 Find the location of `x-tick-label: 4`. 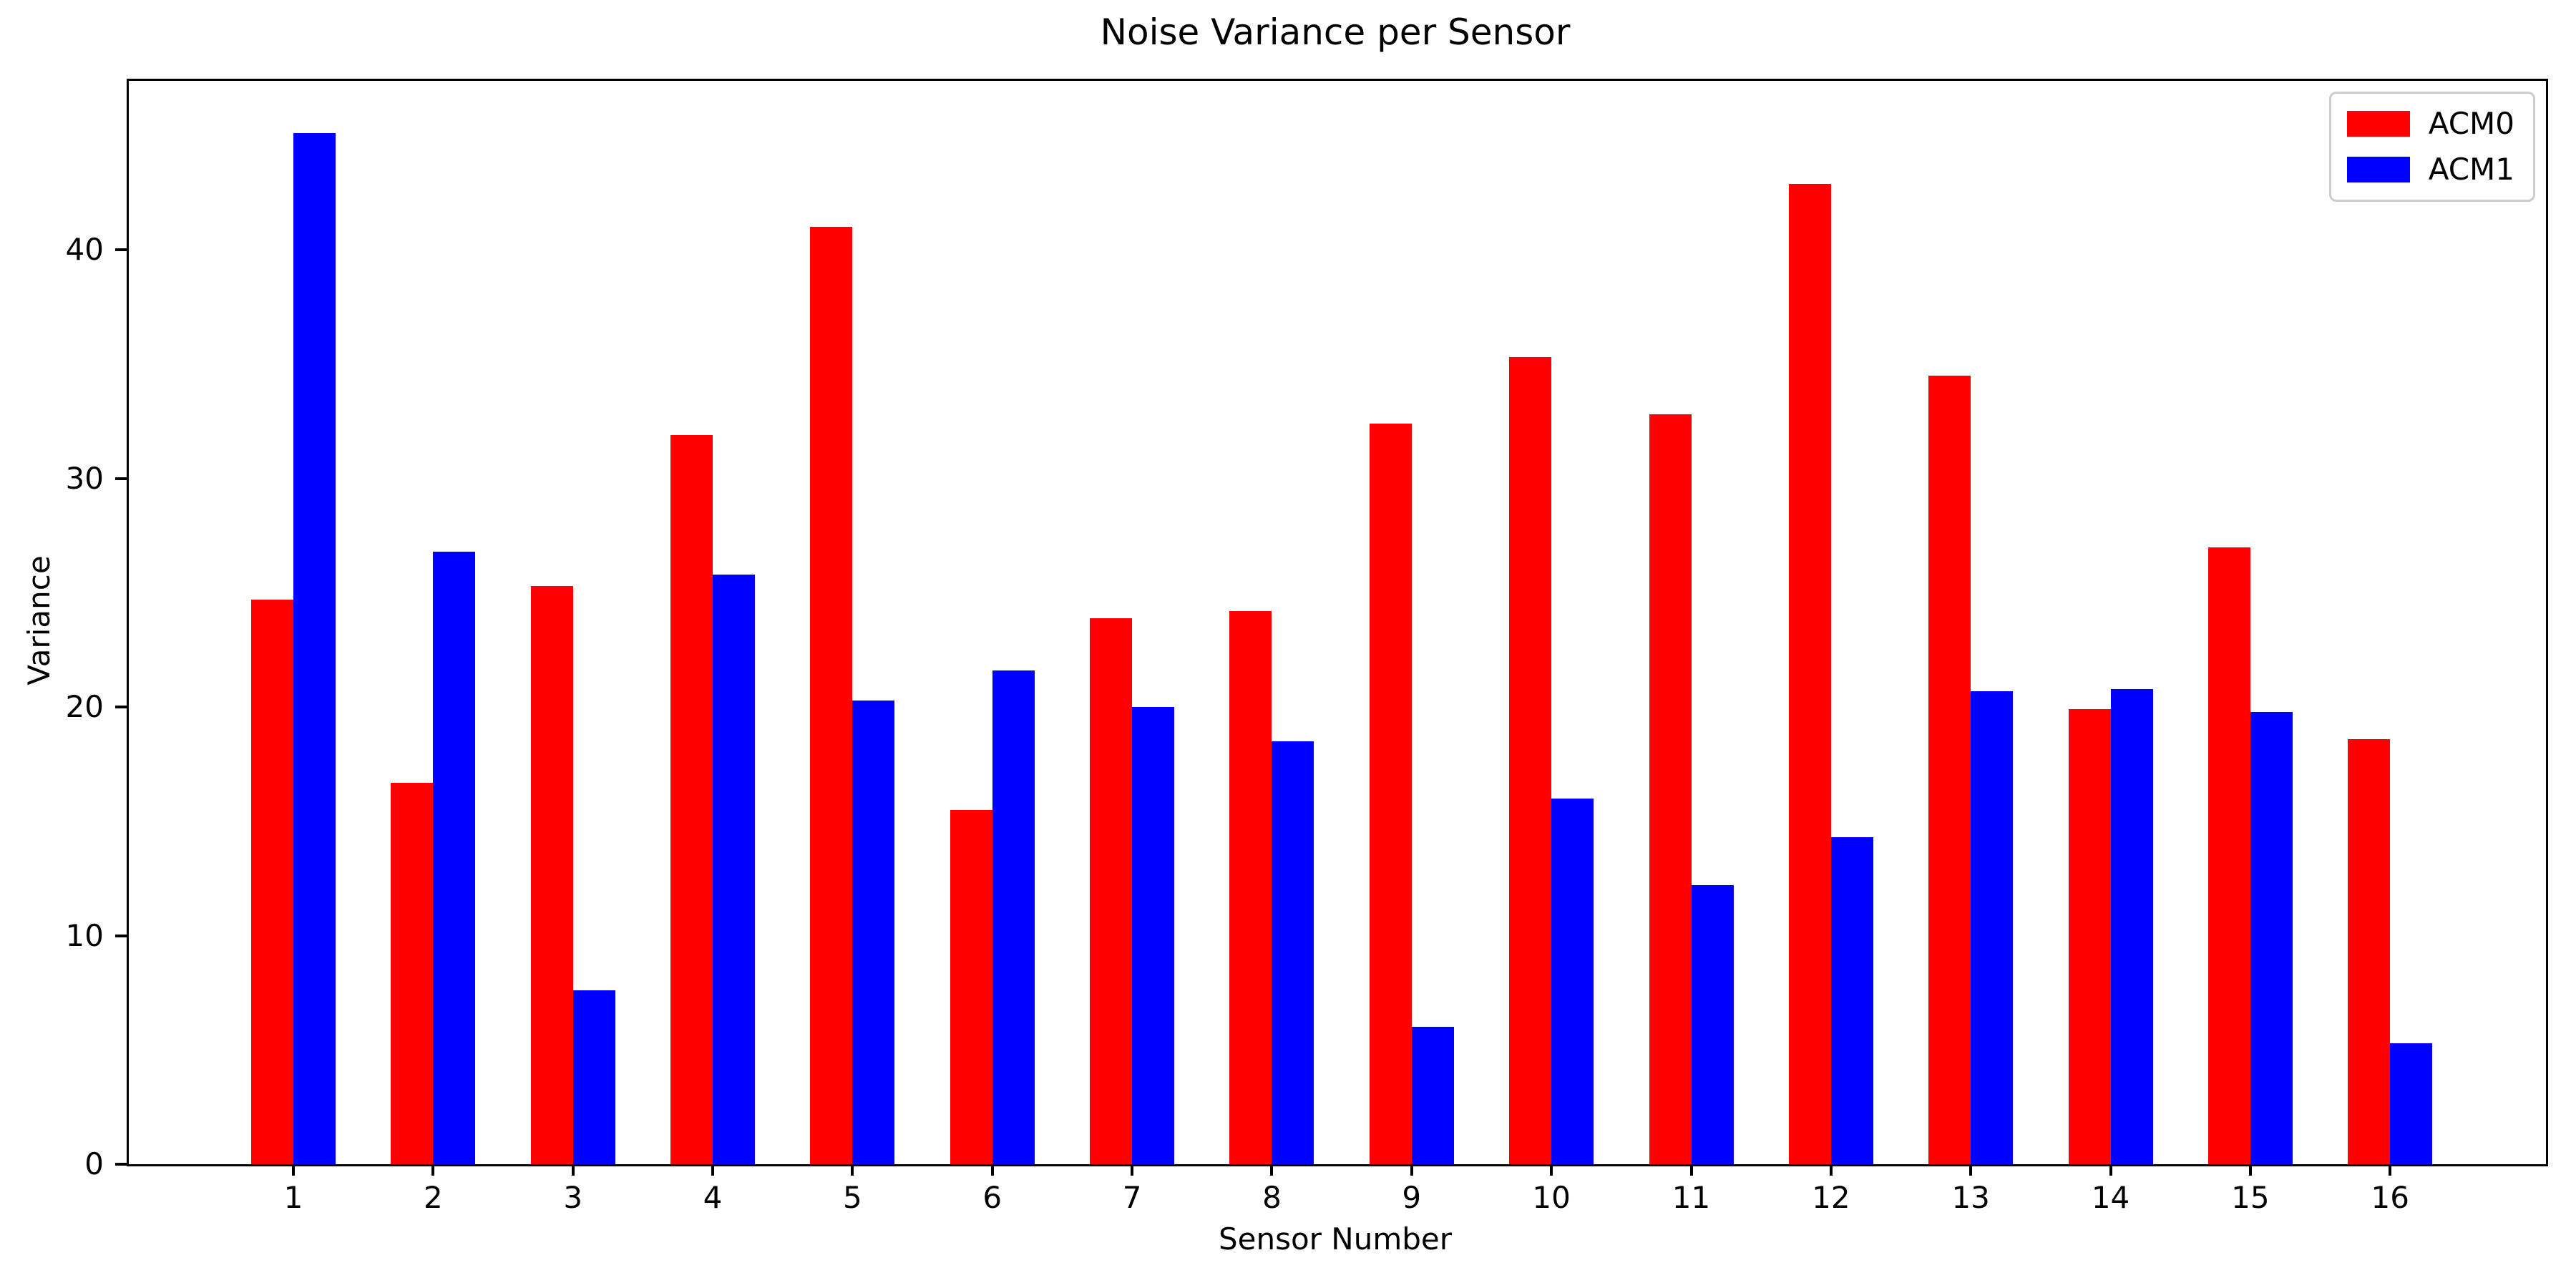

x-tick-label: 4 is located at coordinates (713, 1197).